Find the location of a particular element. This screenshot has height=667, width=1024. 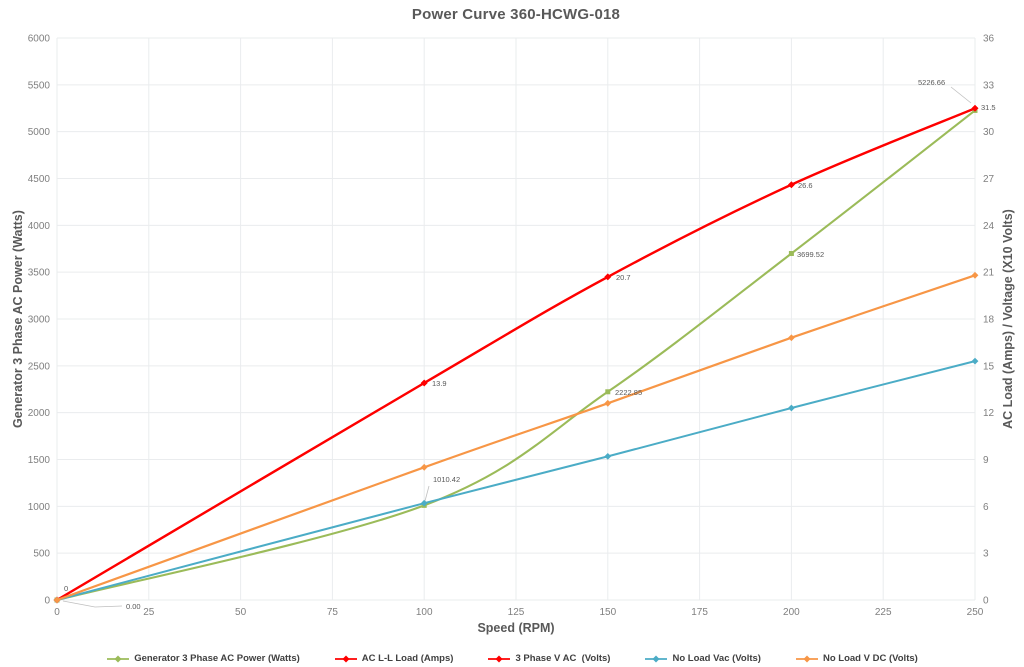

y-left-tick-label: 2500 is located at coordinates (39, 366).